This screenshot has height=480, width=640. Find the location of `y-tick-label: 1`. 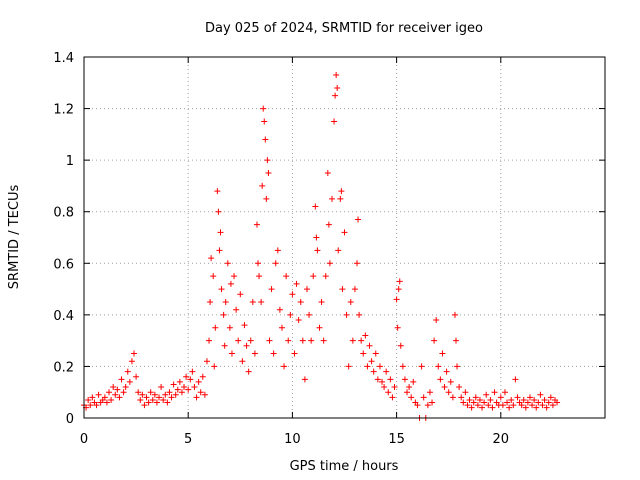

y-tick-label: 1 is located at coordinates (70, 161).